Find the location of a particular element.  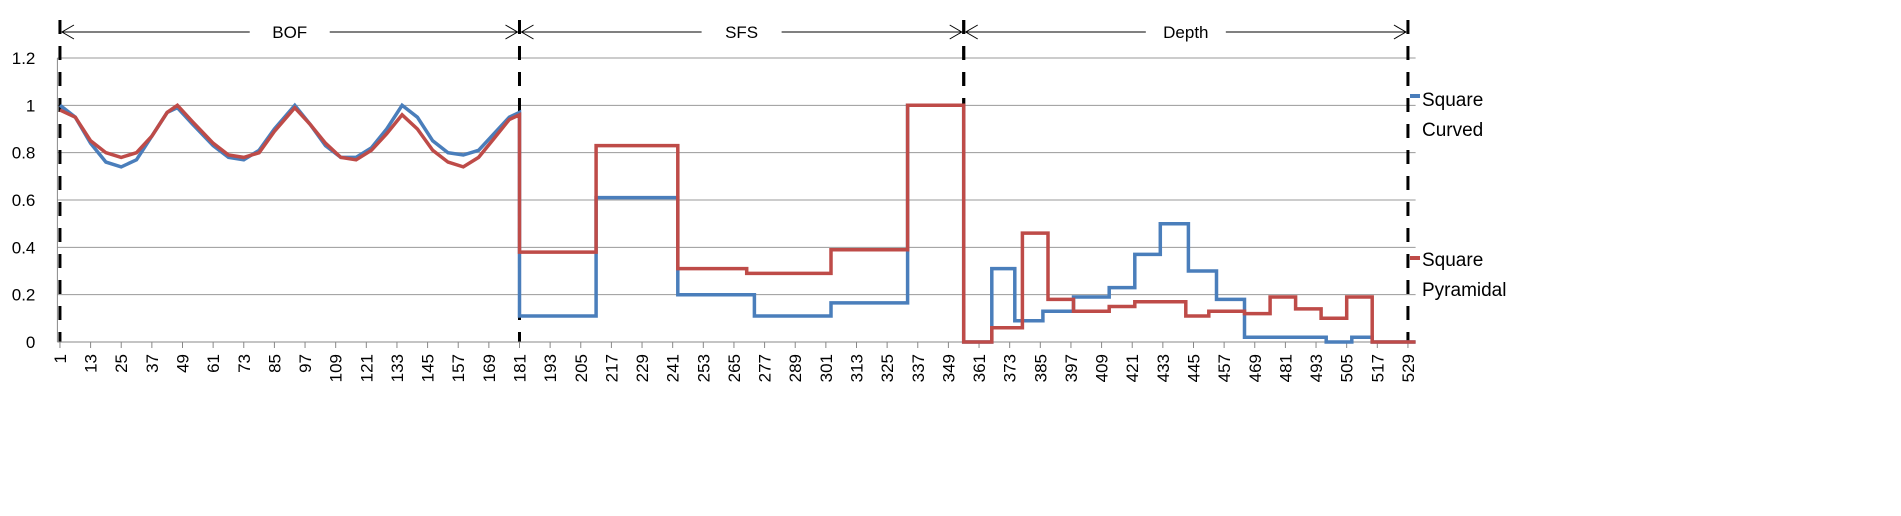

x-tick-label: 229 is located at coordinates (642, 368).